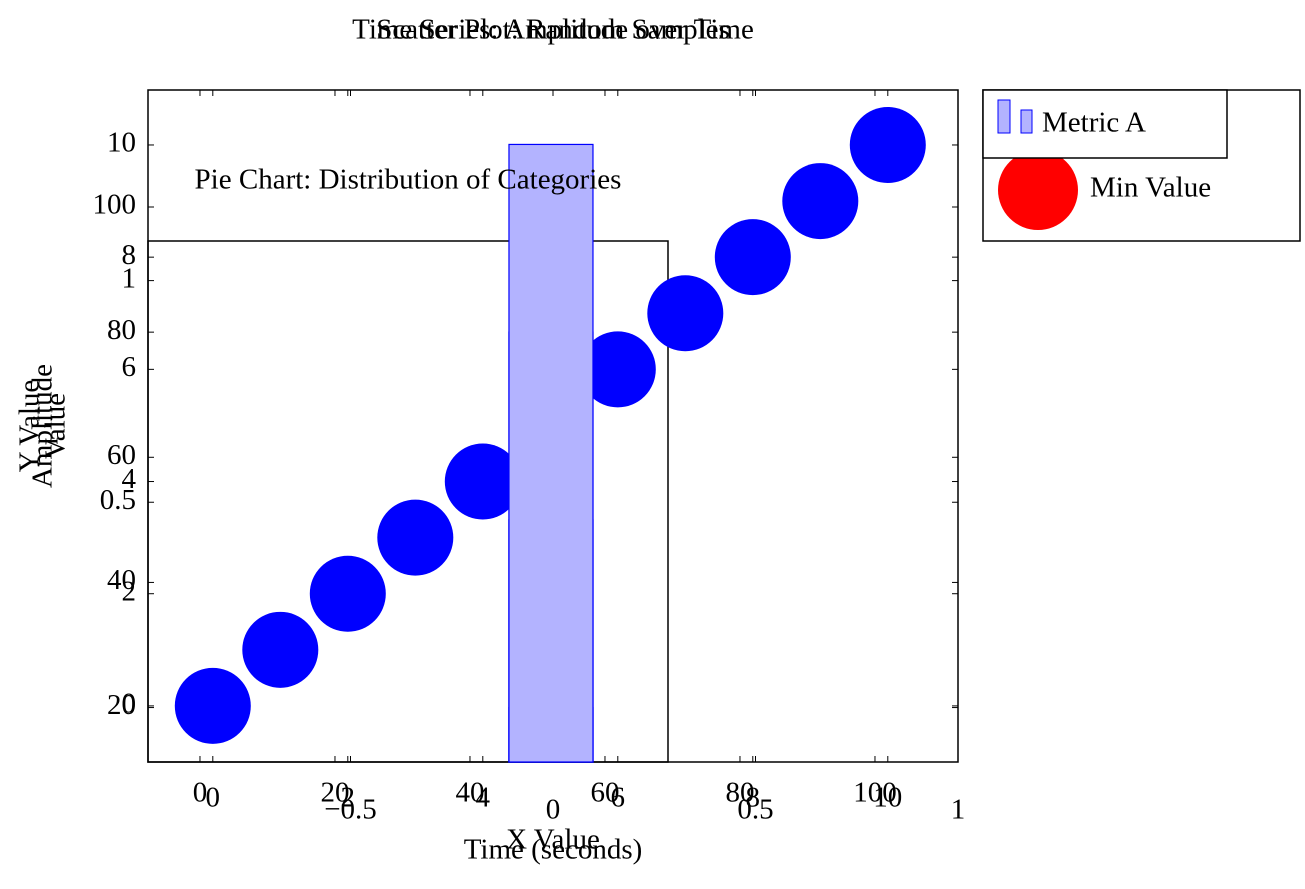  What do you see at coordinates (618, 798) in the screenshot?
I see `x-tick-label: 6` at bounding box center [618, 798].